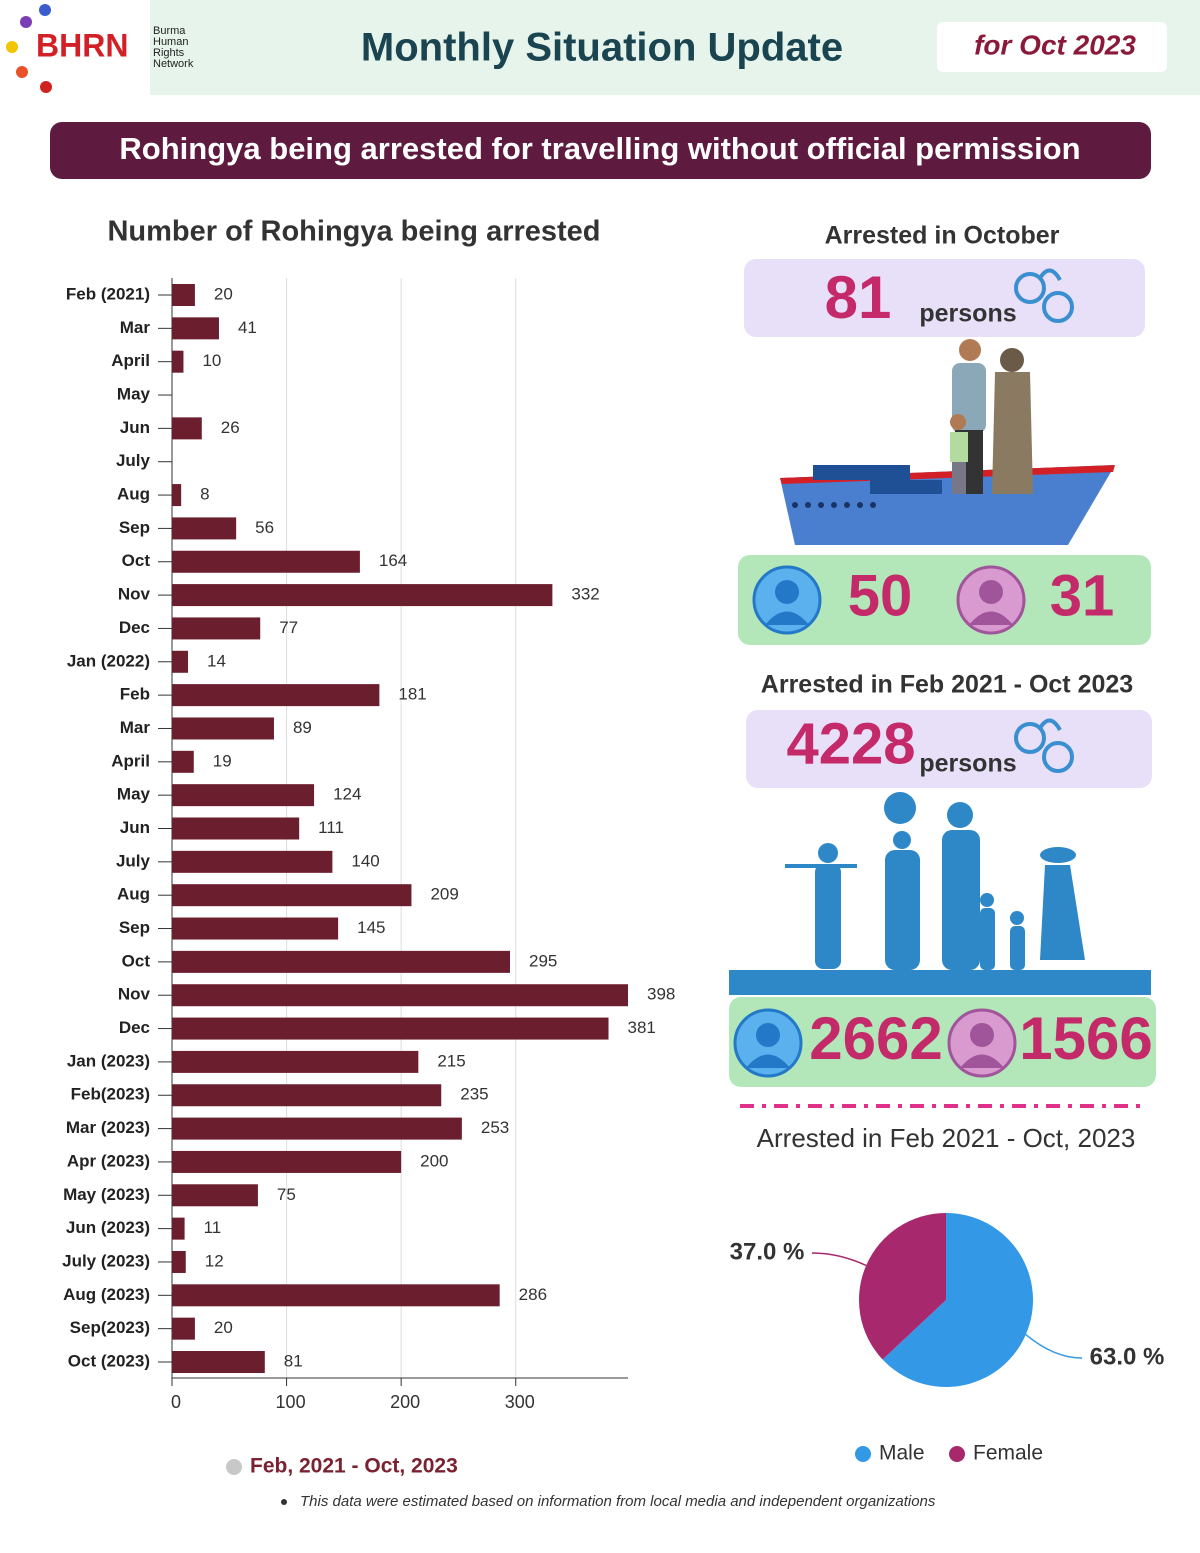 Image resolution: width=1200 pixels, height=1553 pixels. I want to click on y-tick-label: Mar (2023), so click(108, 1127).